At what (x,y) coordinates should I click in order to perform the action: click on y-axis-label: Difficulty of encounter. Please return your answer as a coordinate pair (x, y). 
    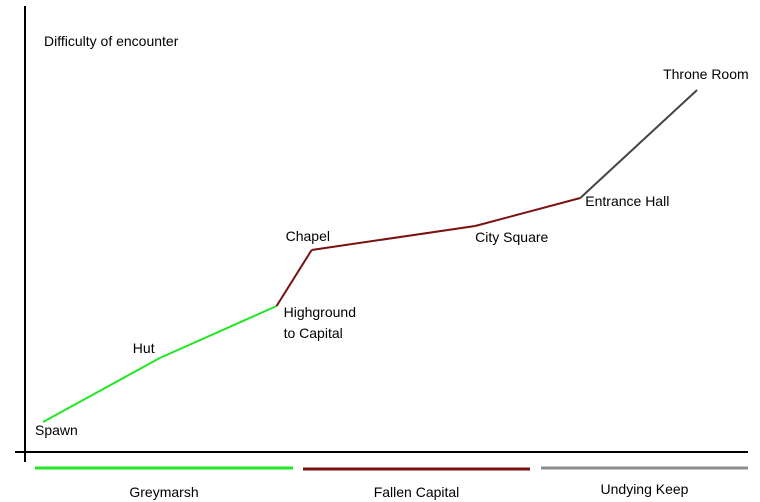
    Looking at the image, I should click on (111, 41).